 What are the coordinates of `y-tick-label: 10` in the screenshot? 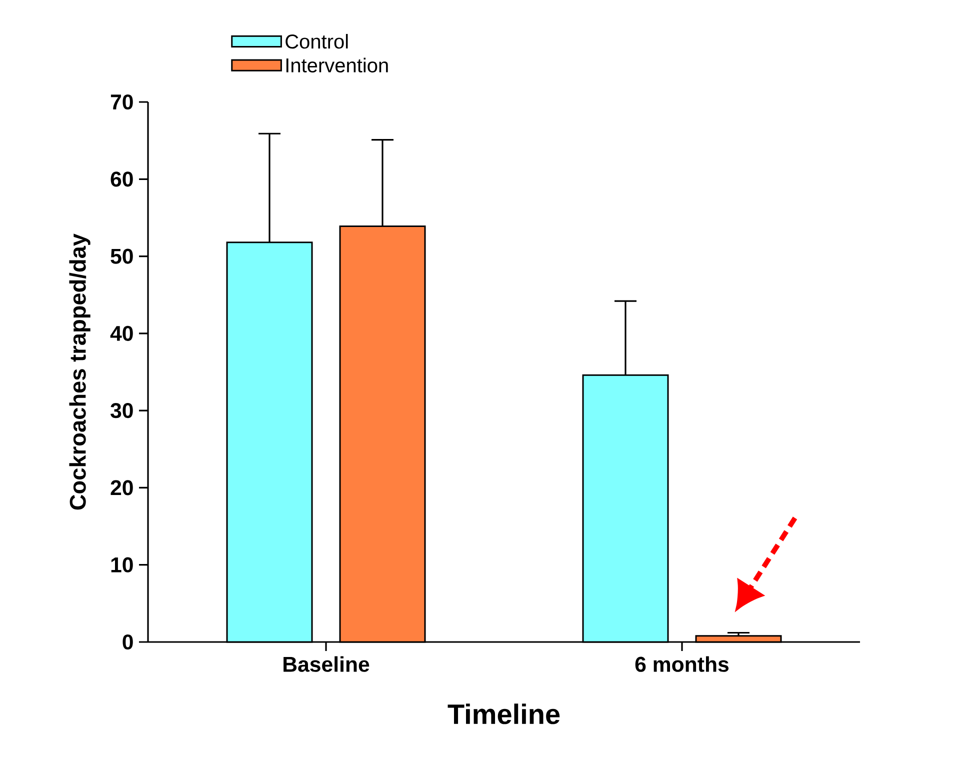 It's located at (122, 564).